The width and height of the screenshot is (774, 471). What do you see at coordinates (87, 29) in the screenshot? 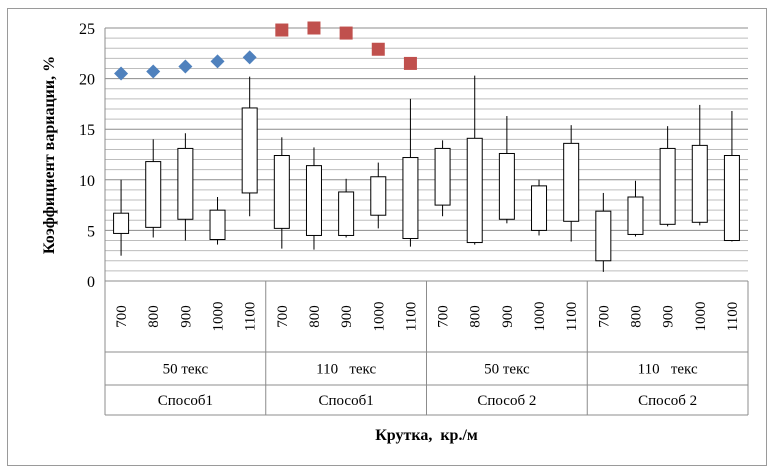
I see `y-tick-label: 25` at bounding box center [87, 29].